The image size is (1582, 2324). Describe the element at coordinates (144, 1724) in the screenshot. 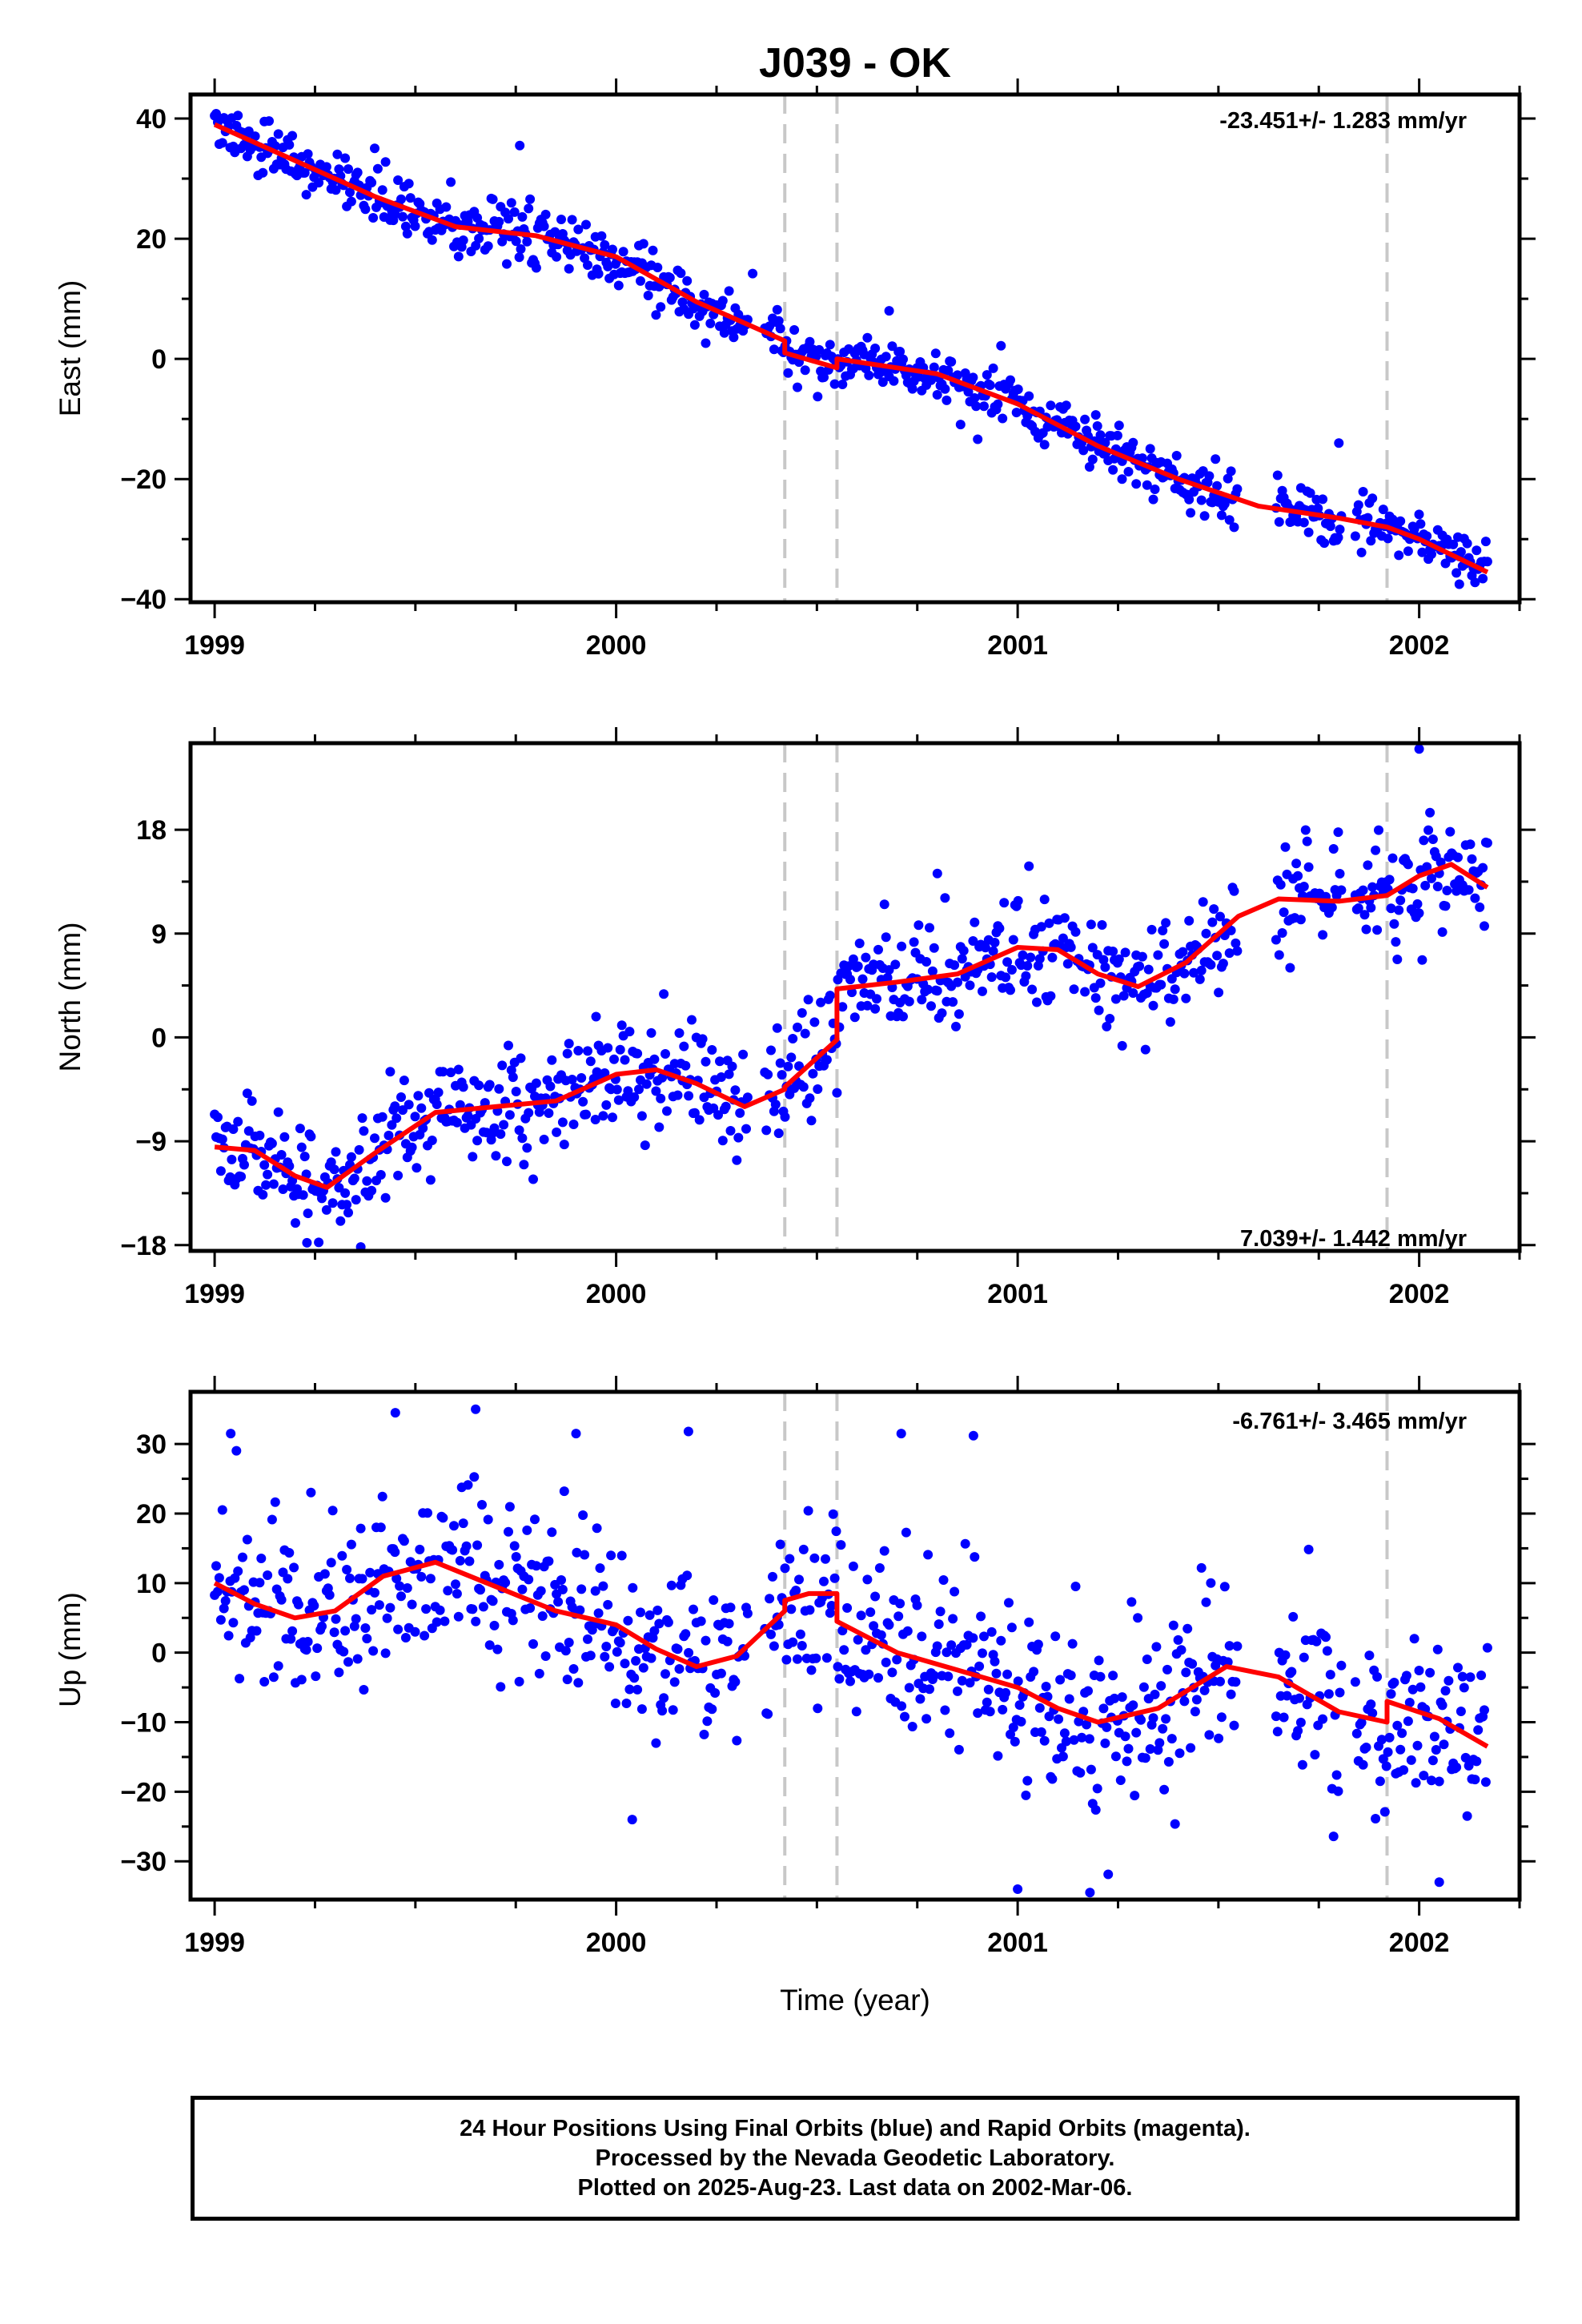

I see `y-tick-label: −10` at that location.